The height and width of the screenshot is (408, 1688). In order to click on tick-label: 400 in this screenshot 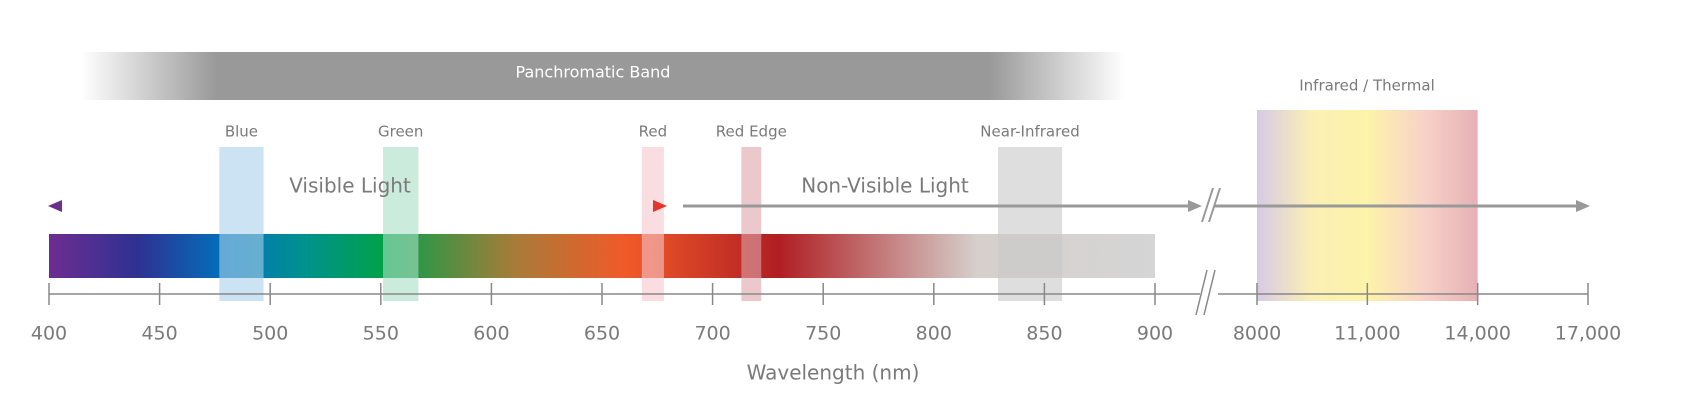, I will do `click(49, 334)`.